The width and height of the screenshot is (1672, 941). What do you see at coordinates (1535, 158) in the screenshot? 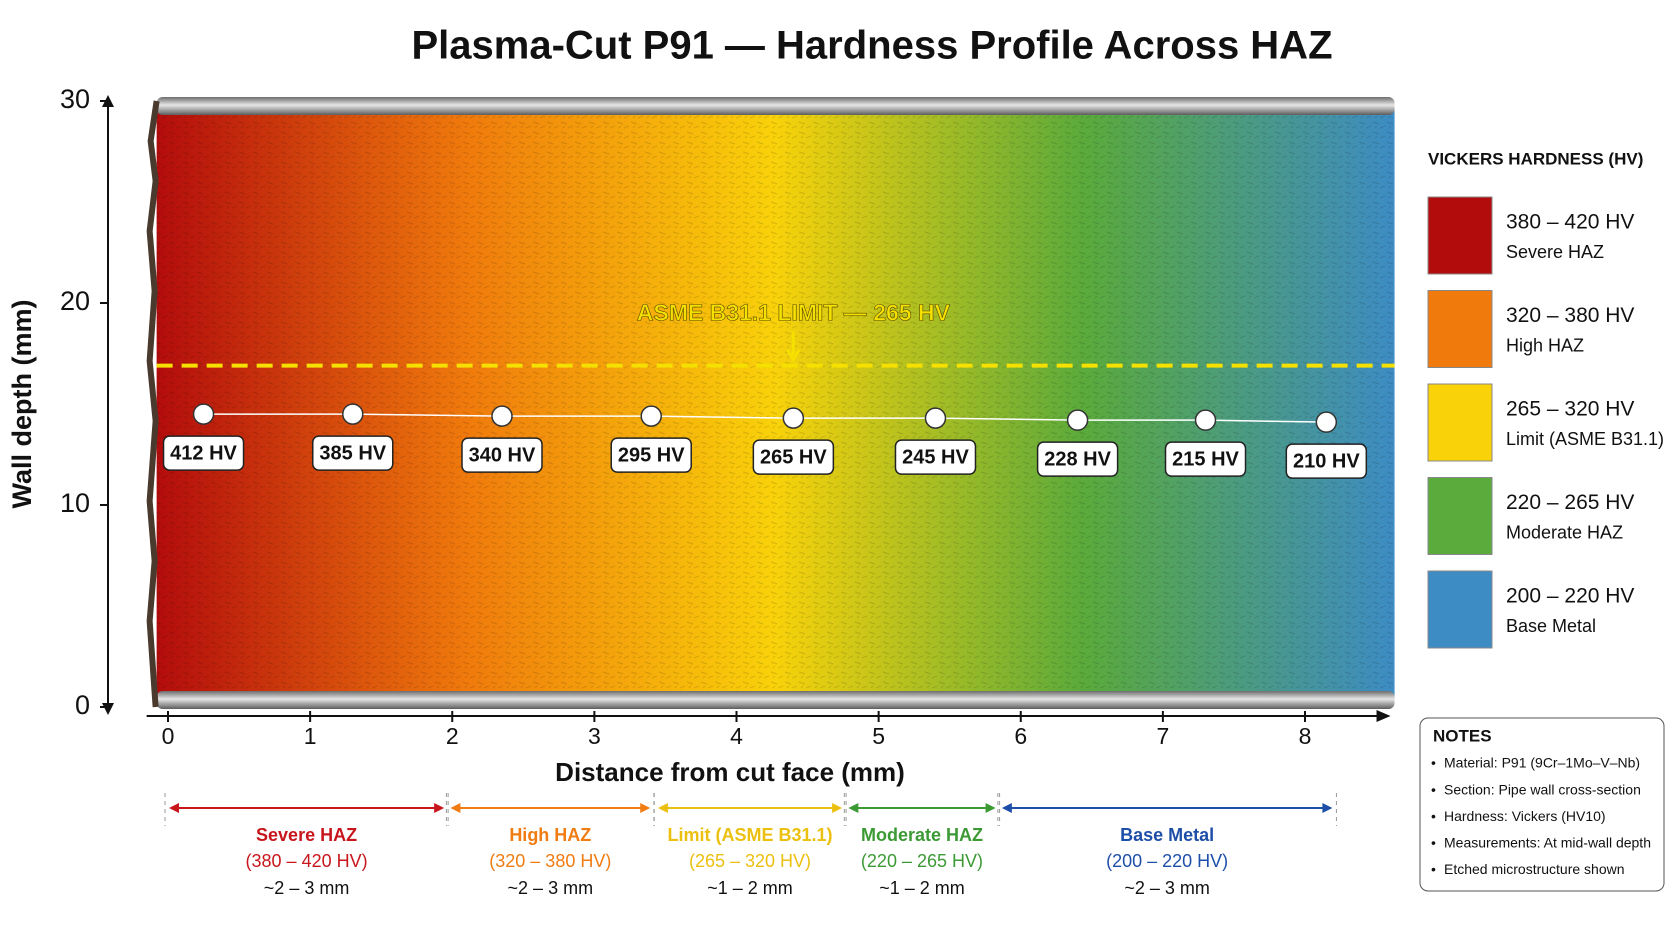
I see `legend-title: VICKERS HARDNESS (HV)` at bounding box center [1535, 158].